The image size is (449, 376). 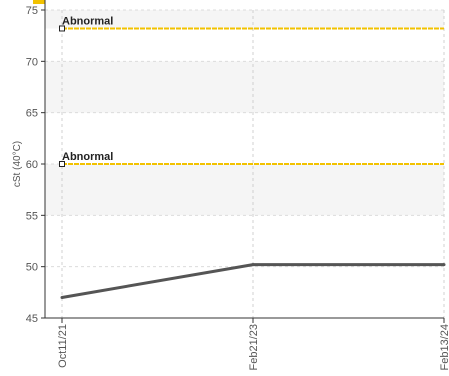 I want to click on y-tick-label: 45, so click(x=32, y=319).